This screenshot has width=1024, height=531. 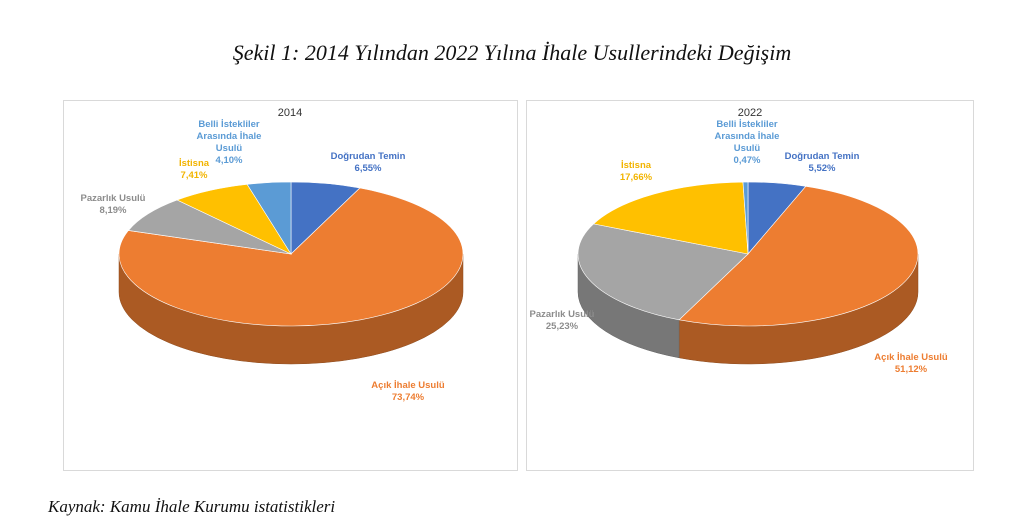 What do you see at coordinates (911, 369) in the screenshot?
I see `slice-value-text: 51,12%` at bounding box center [911, 369].